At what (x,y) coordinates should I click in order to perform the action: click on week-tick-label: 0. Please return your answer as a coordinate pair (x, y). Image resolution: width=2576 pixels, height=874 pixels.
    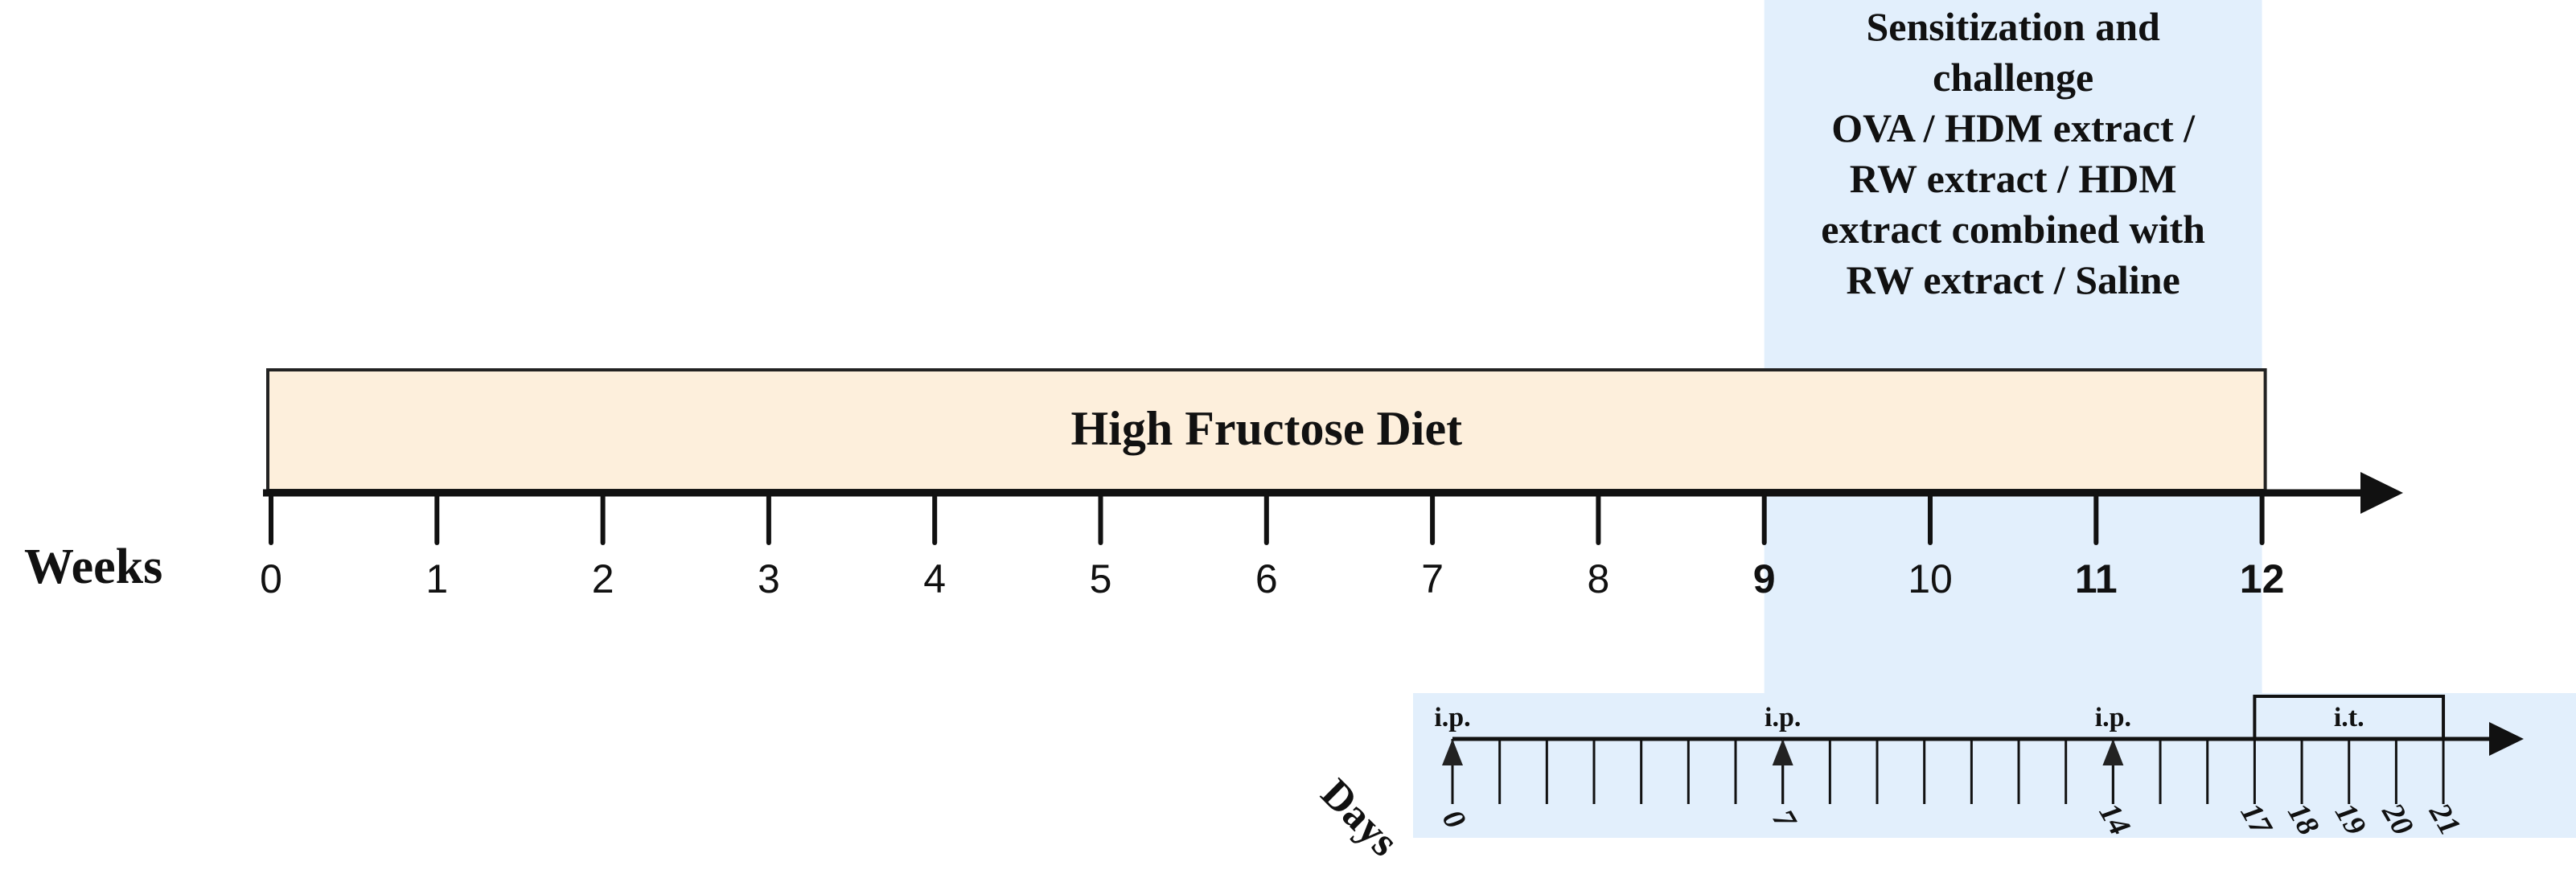
    Looking at the image, I should click on (271, 578).